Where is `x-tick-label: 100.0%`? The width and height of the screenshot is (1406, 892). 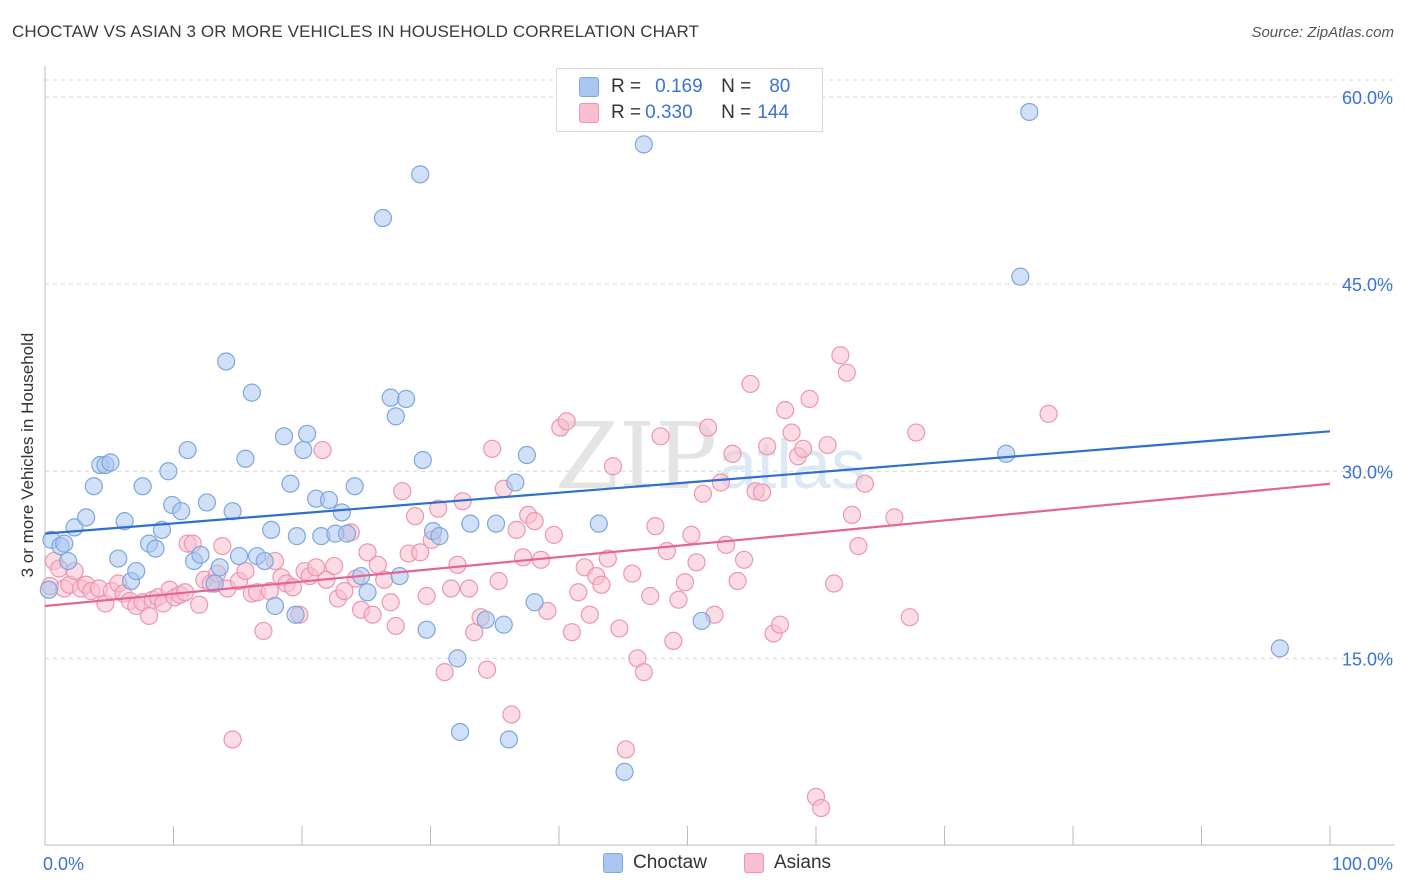
x-tick-label: 100.0% is located at coordinates (1362, 864).